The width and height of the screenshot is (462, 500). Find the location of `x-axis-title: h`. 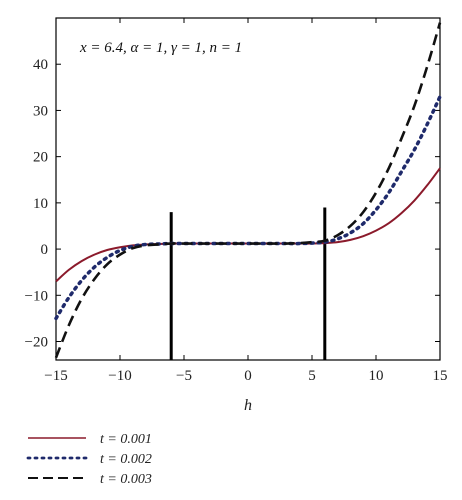

x-axis-title: h is located at coordinates (248, 405).